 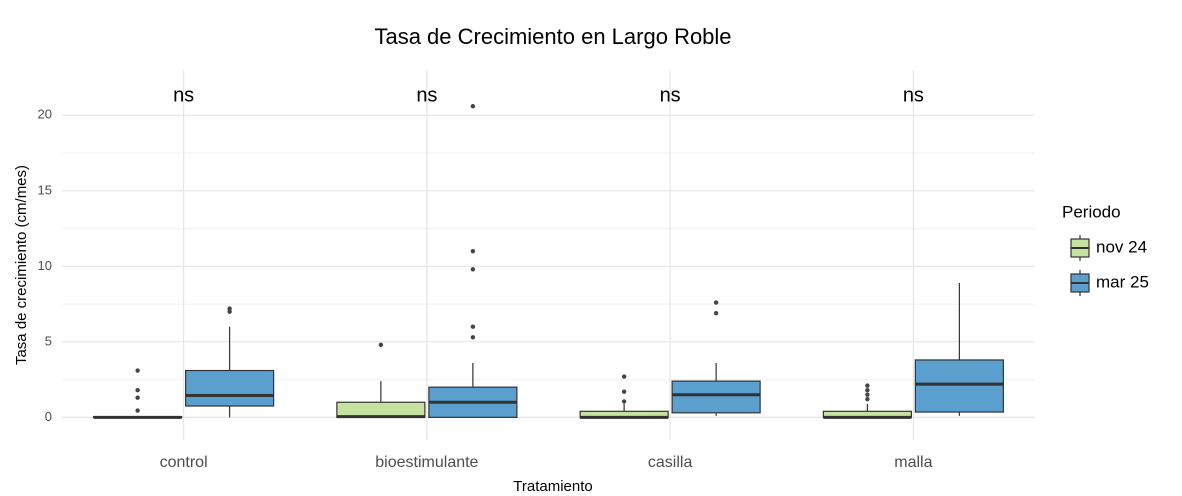 What do you see at coordinates (48, 416) in the screenshot?
I see `y-tick-label: 0` at bounding box center [48, 416].